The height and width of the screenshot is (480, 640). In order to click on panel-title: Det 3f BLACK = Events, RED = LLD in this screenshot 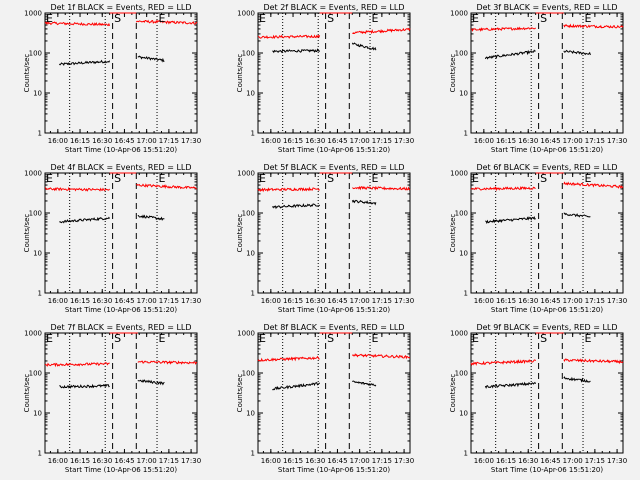, I will do `click(546, 7)`.